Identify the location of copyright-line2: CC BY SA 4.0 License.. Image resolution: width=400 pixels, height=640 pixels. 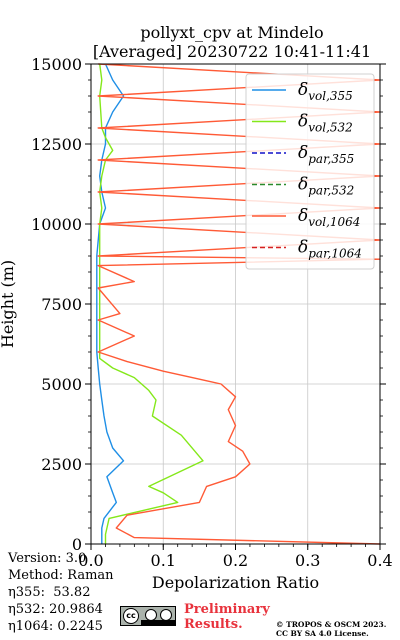
(322, 633).